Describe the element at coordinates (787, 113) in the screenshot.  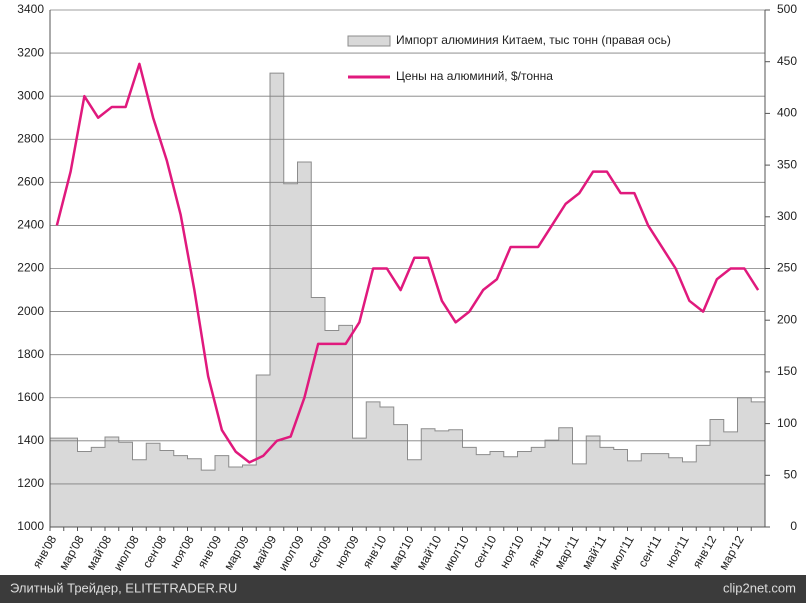
I see `y2-tick-label: 400` at that location.